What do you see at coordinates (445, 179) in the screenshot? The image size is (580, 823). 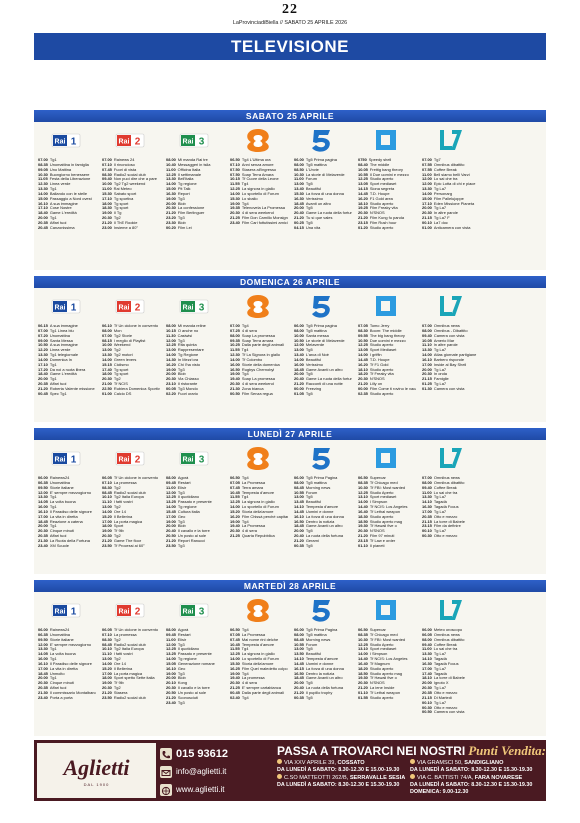 I see `program-title: Lo sai che tra` at bounding box center [445, 179].